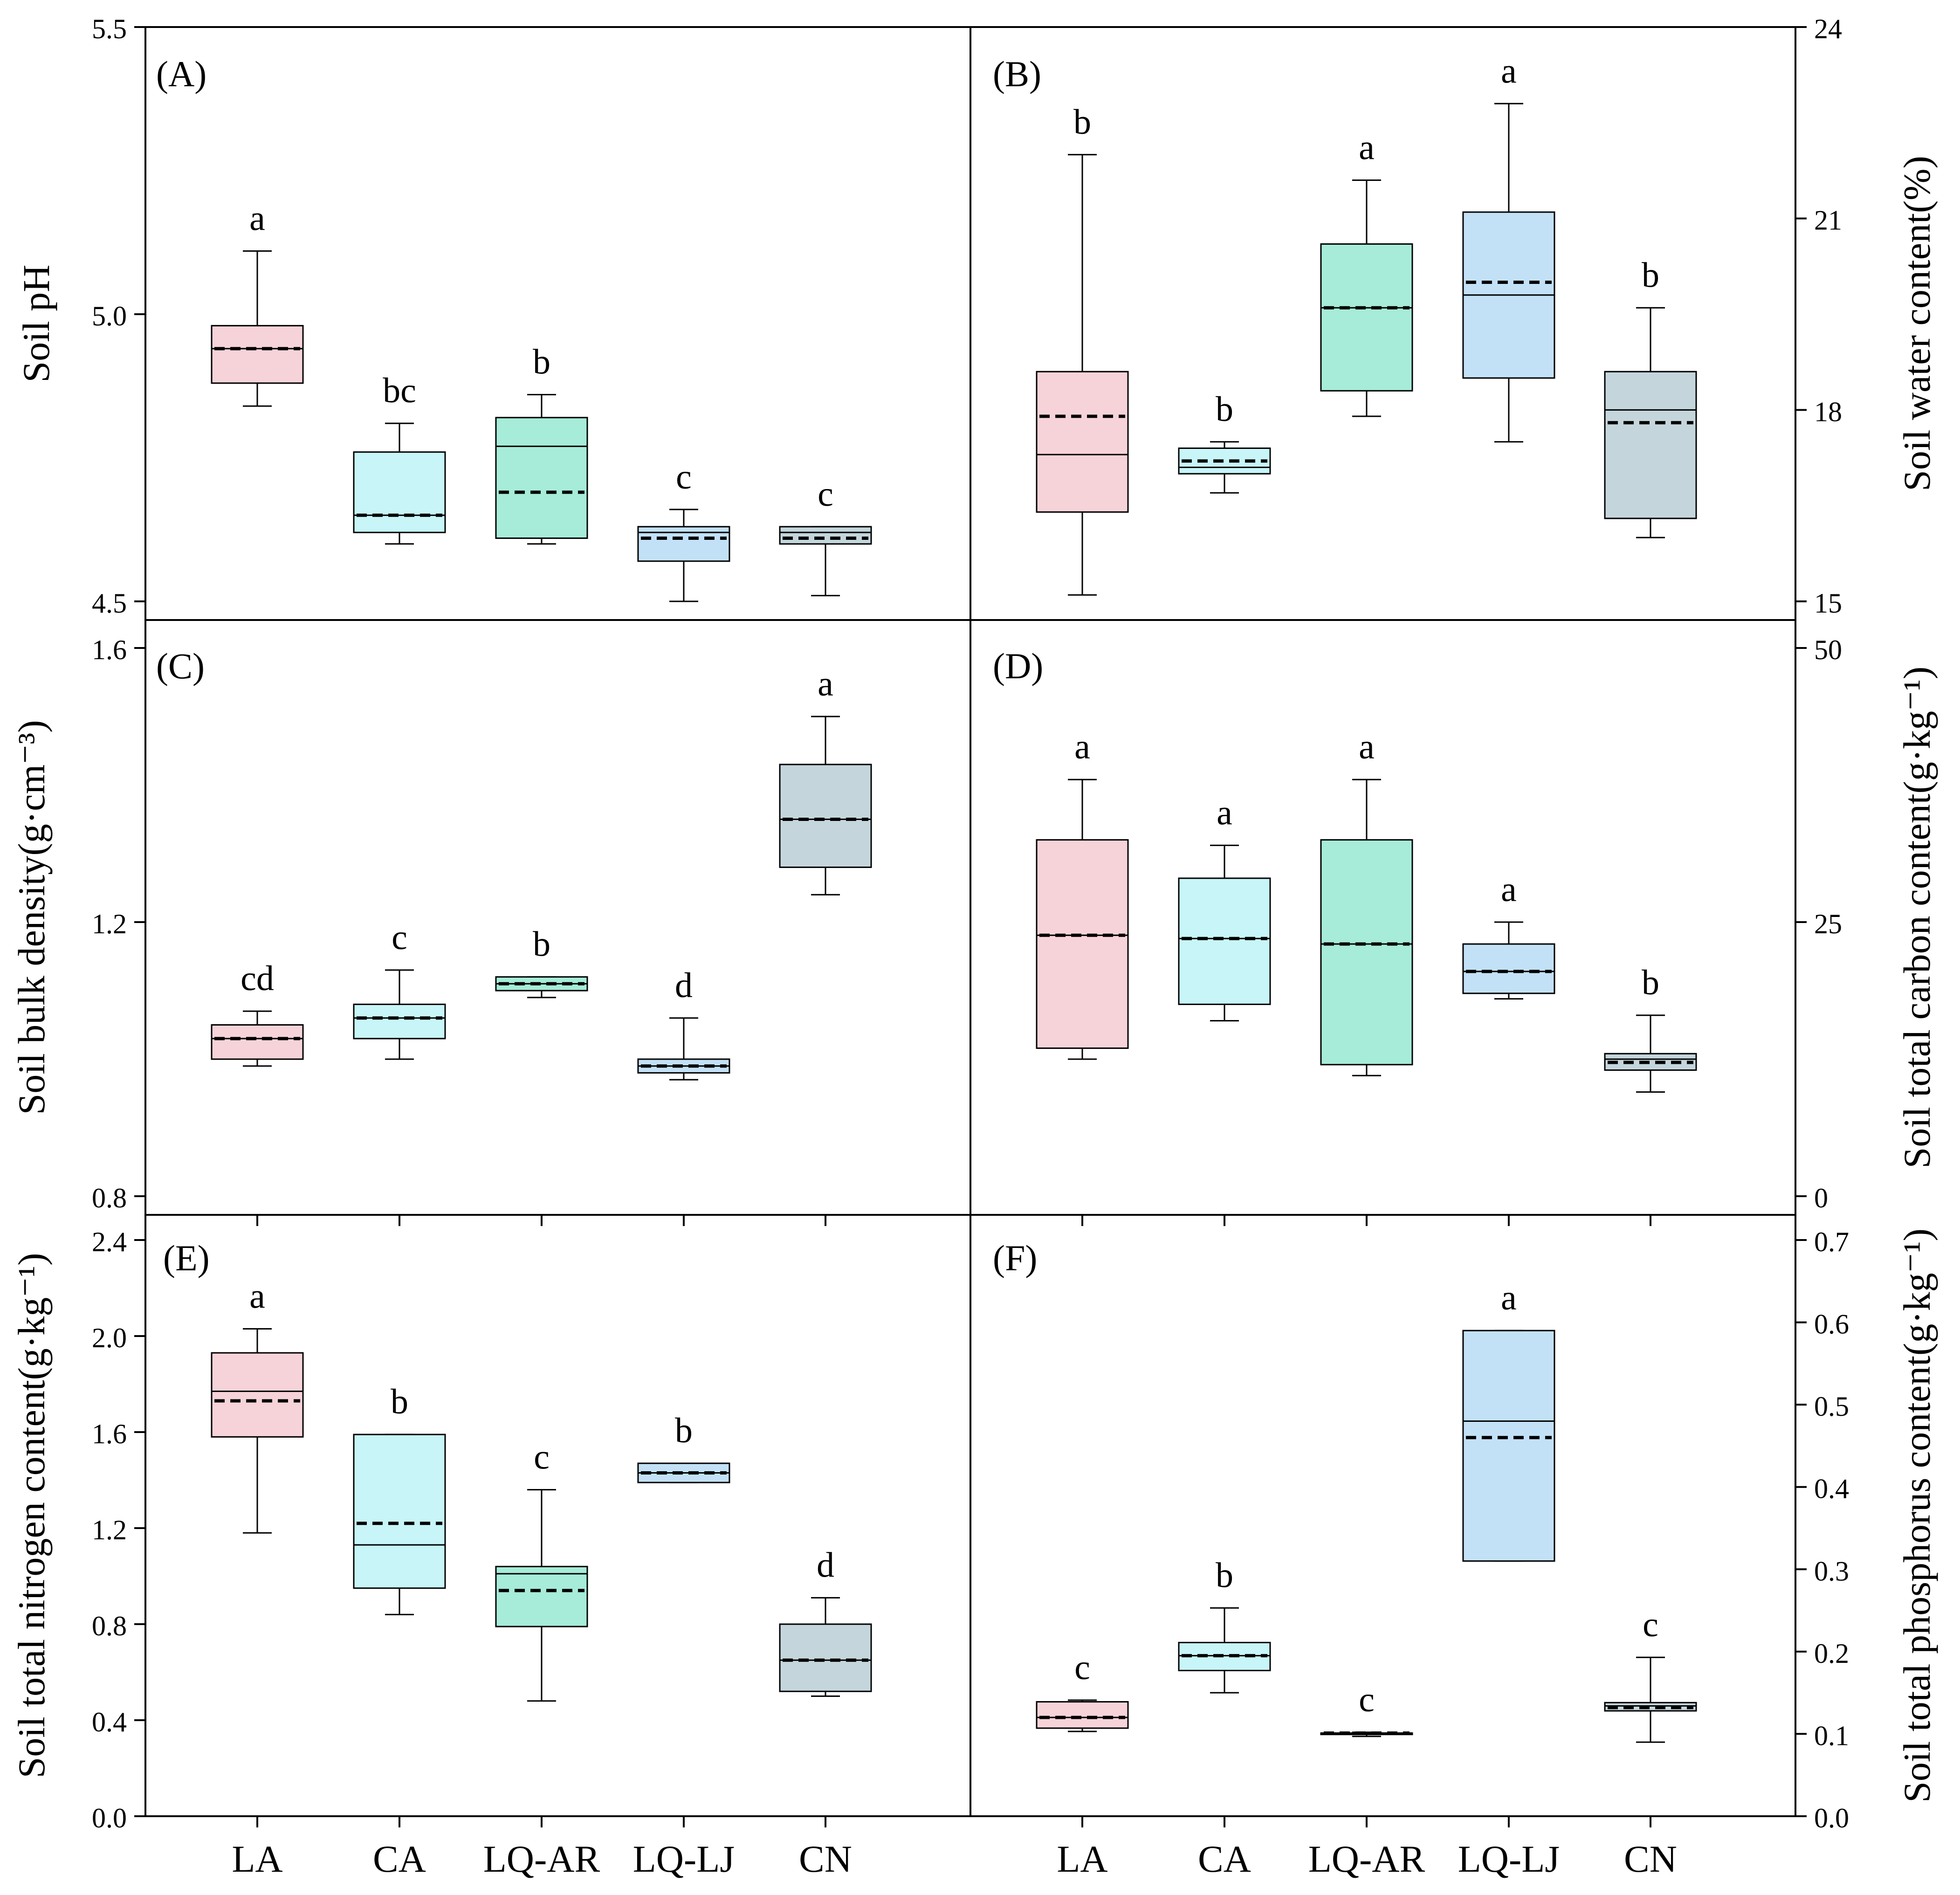 The width and height of the screenshot is (1960, 1895). I want to click on y-tick-label-f: 0.0, so click(1831, 1818).